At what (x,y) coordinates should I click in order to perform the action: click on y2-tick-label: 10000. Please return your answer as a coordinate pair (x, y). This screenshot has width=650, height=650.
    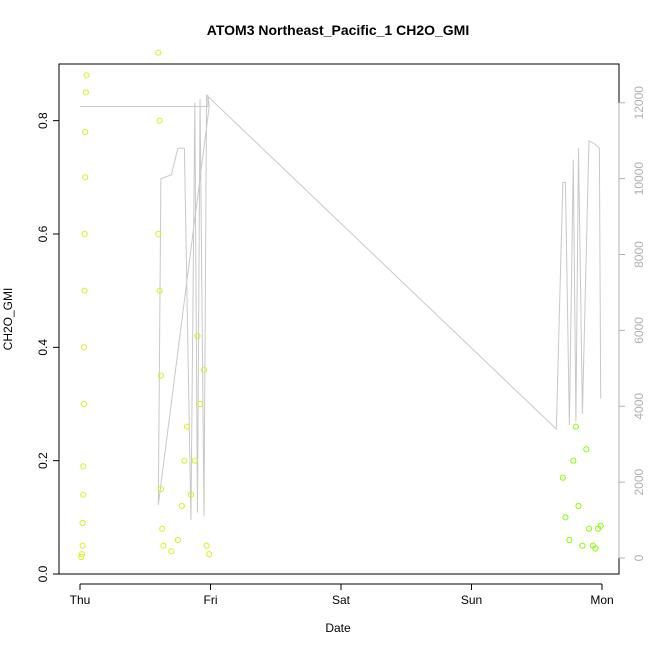
    Looking at the image, I should click on (639, 179).